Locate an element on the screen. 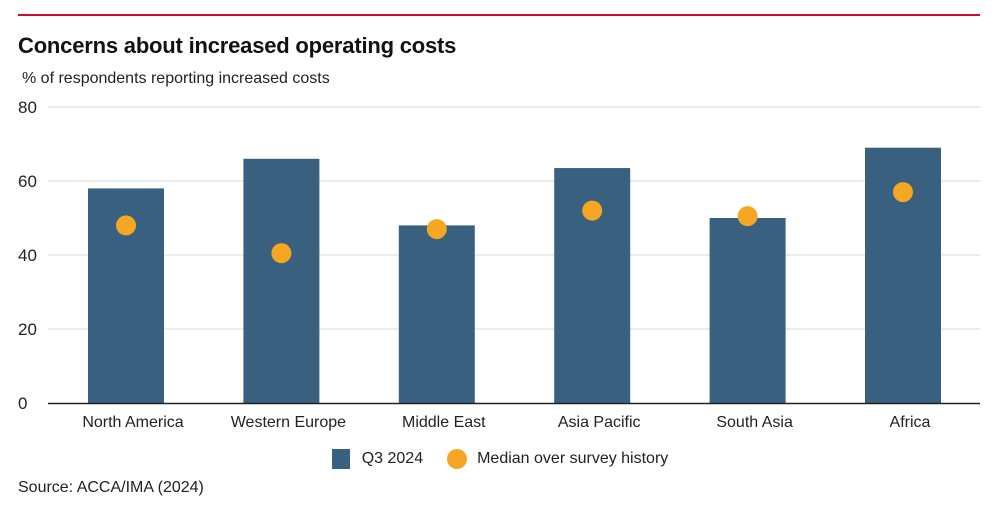 Image resolution: width=1000 pixels, height=507 pixels. top-accent-rule is located at coordinates (499, 15).